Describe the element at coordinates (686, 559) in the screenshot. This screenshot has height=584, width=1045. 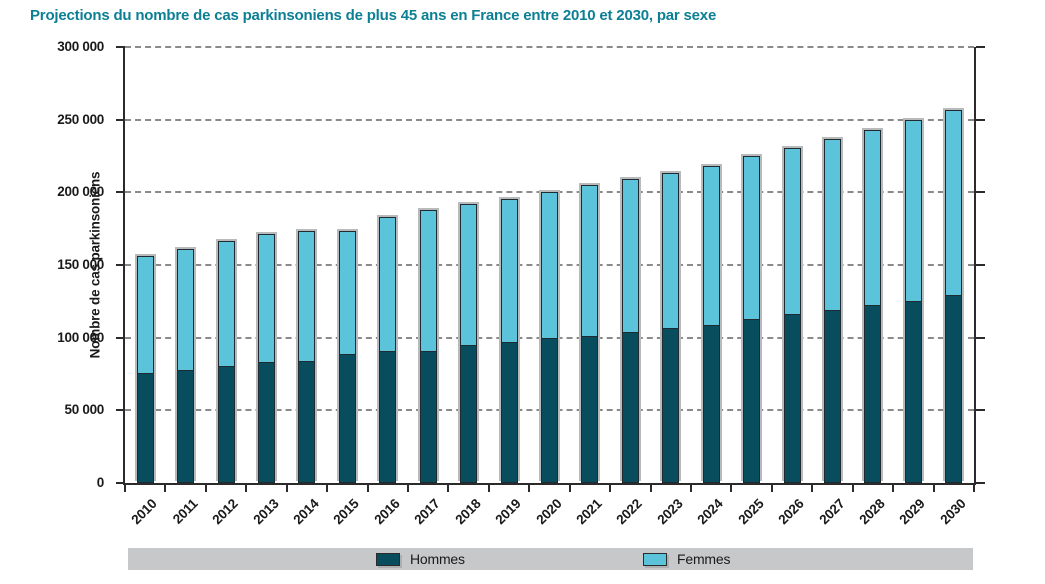
I see `legend-item-femmes: Femmes` at that location.